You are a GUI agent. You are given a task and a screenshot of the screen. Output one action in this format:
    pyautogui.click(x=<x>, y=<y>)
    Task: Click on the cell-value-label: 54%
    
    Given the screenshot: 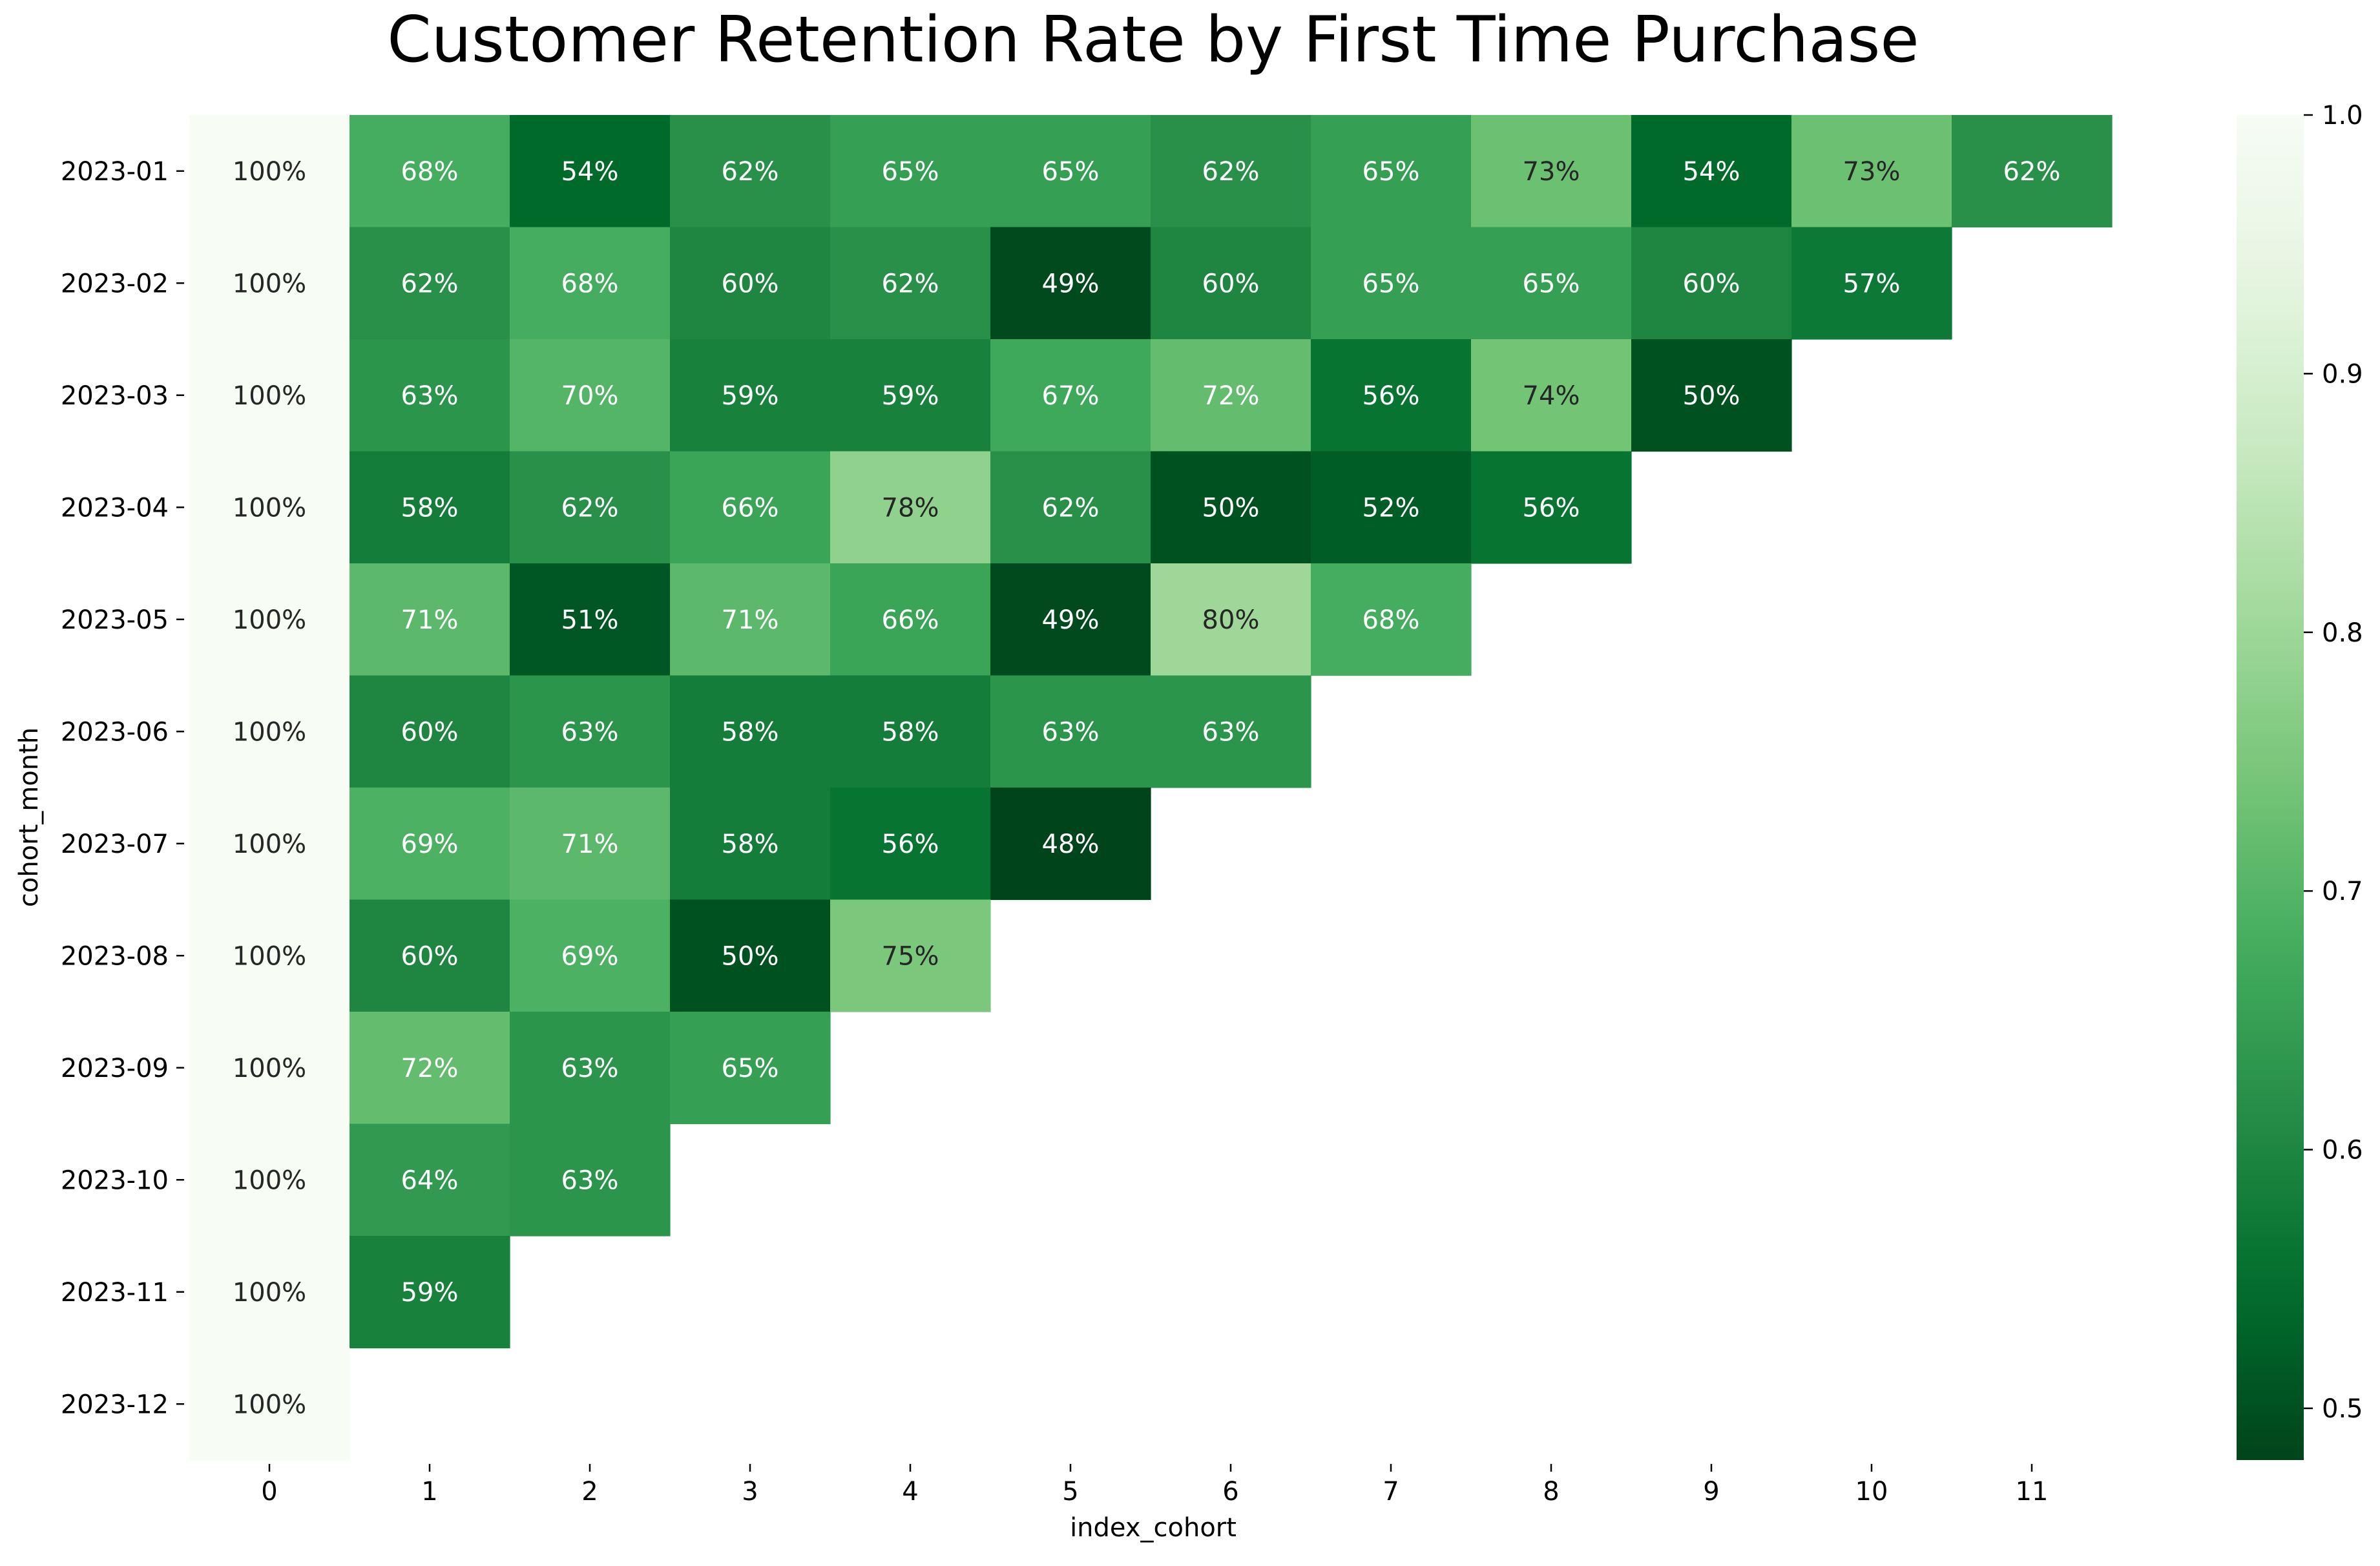 What is the action you would take?
    pyautogui.click(x=590, y=172)
    